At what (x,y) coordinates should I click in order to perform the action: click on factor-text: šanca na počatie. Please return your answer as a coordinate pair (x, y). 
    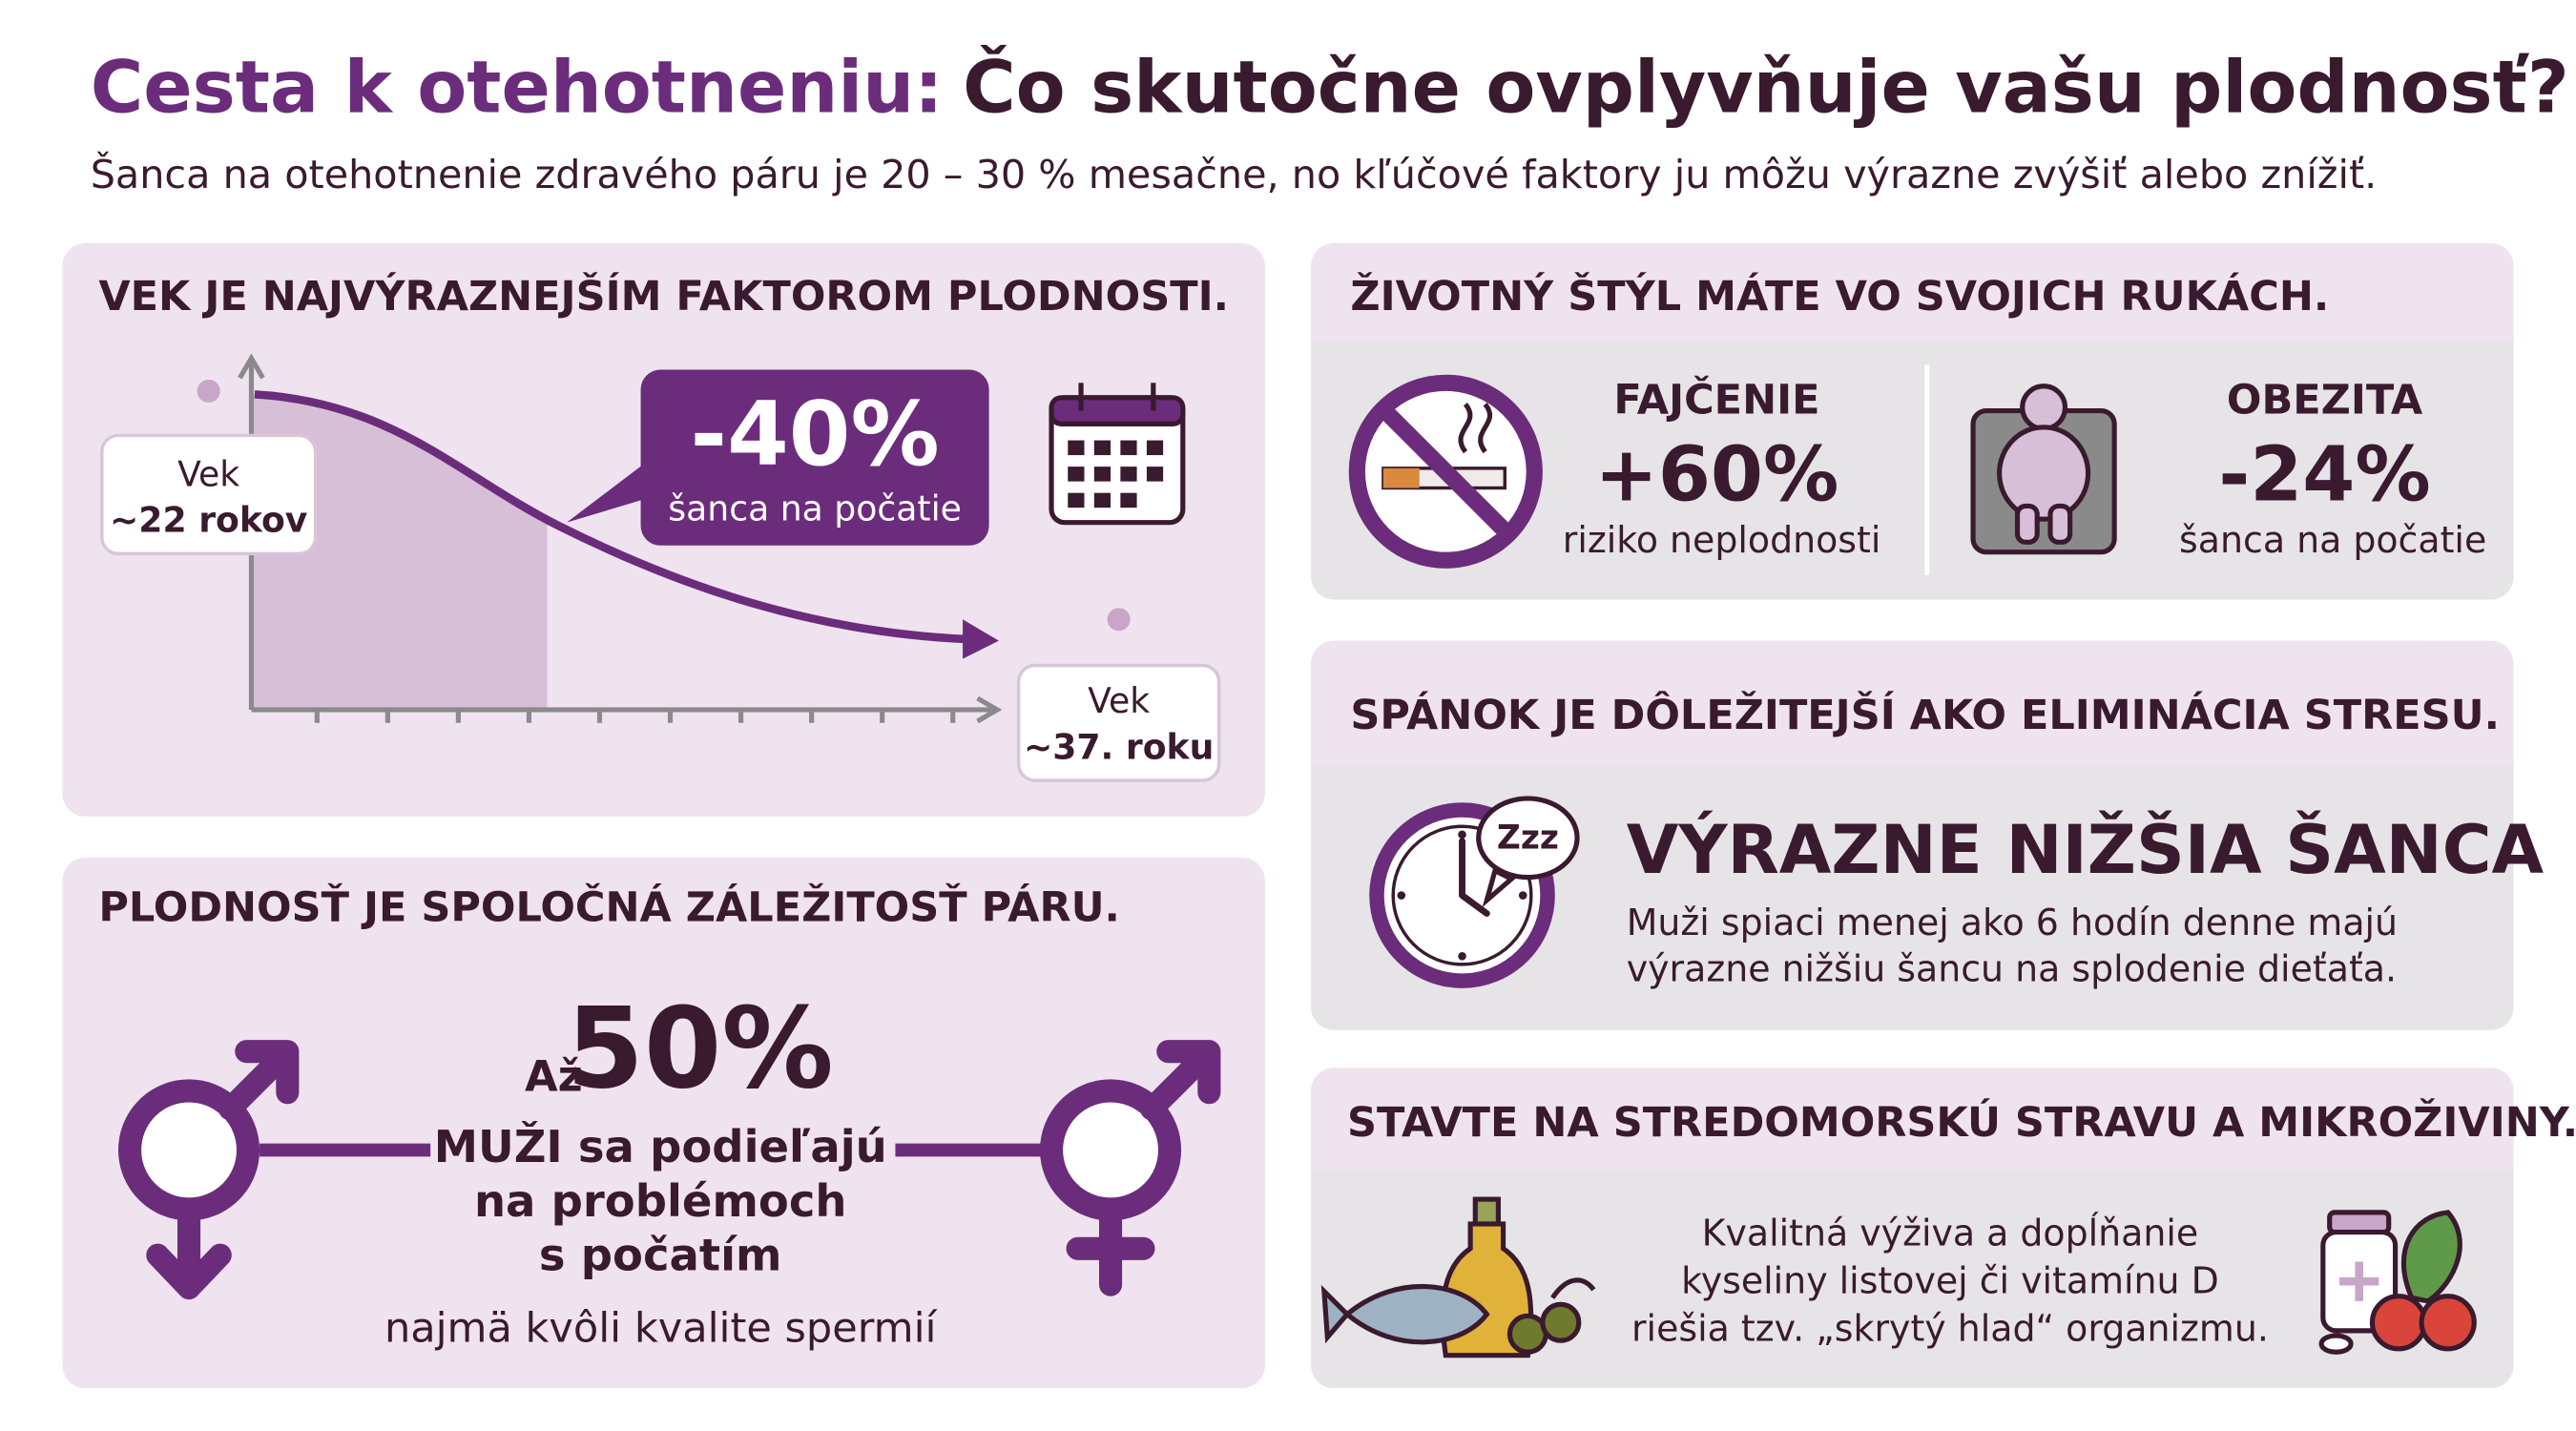
    Looking at the image, I should click on (2332, 540).